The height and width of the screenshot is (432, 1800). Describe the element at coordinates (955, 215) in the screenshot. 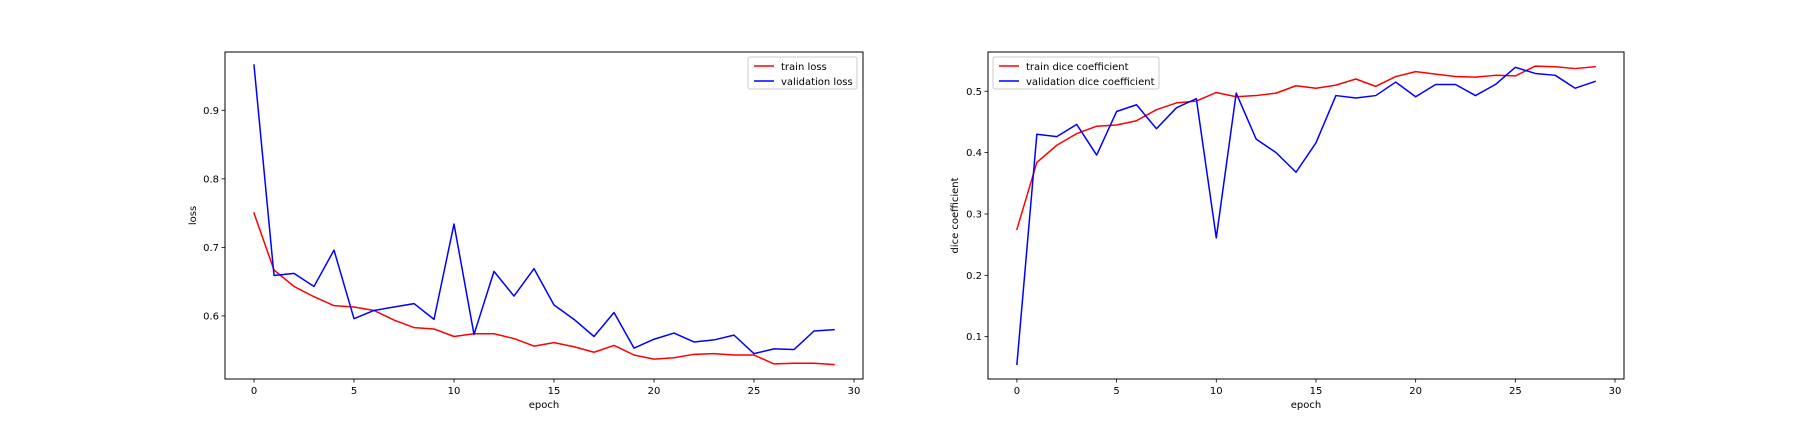

I see `dice-y-axis-label: dice coefficient` at that location.